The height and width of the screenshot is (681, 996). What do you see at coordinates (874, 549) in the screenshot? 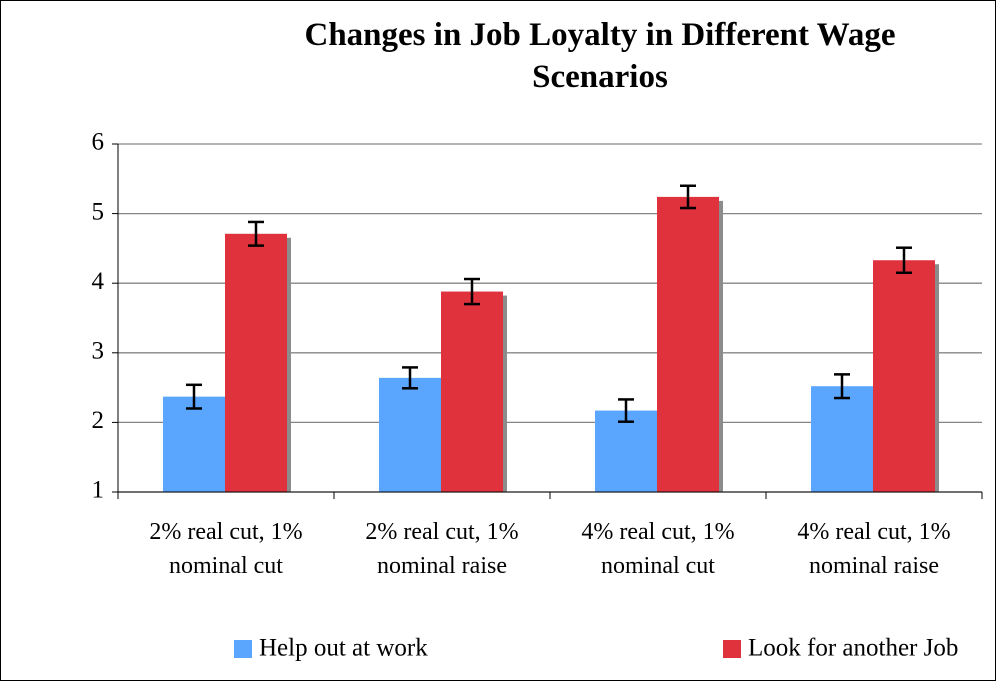
I see `x-tick-label: 4% real cut, 1% nominal raise` at bounding box center [874, 549].